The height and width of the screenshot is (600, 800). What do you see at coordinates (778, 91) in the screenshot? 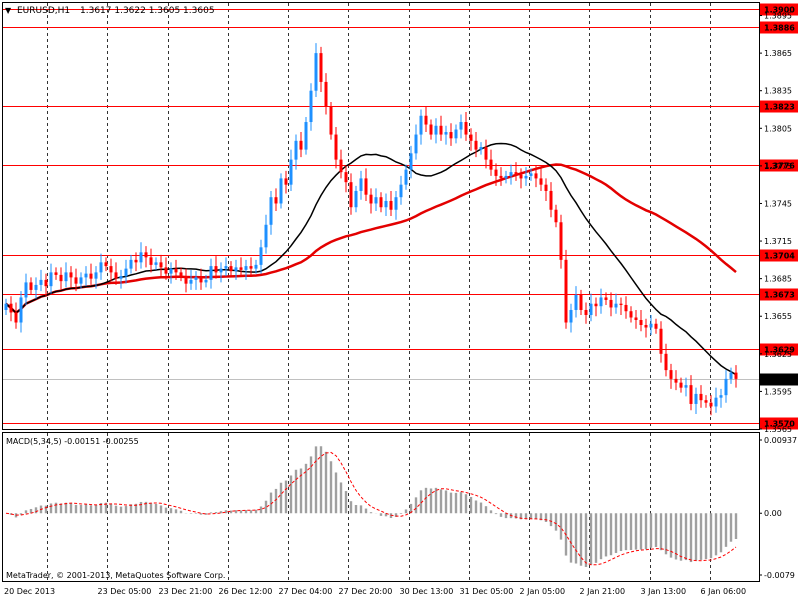
I see `price-tick-label: 1.3835` at bounding box center [778, 91].